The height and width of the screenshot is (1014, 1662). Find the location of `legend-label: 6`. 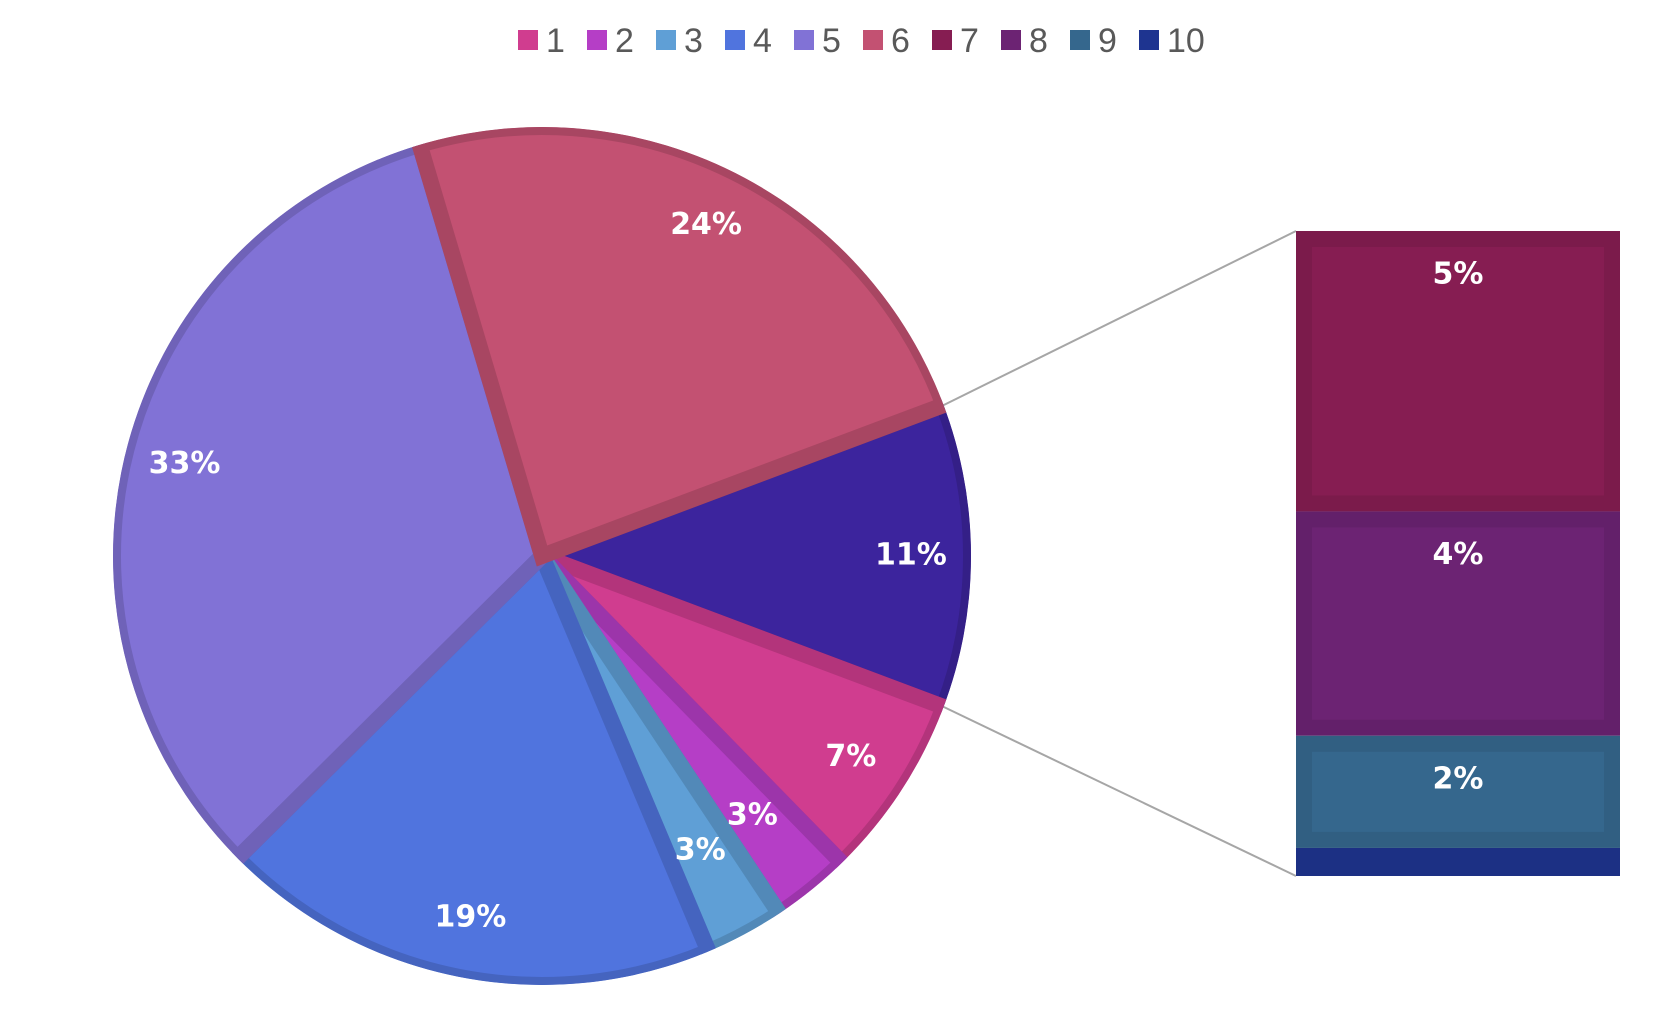

legend-label: 6 is located at coordinates (900, 41).